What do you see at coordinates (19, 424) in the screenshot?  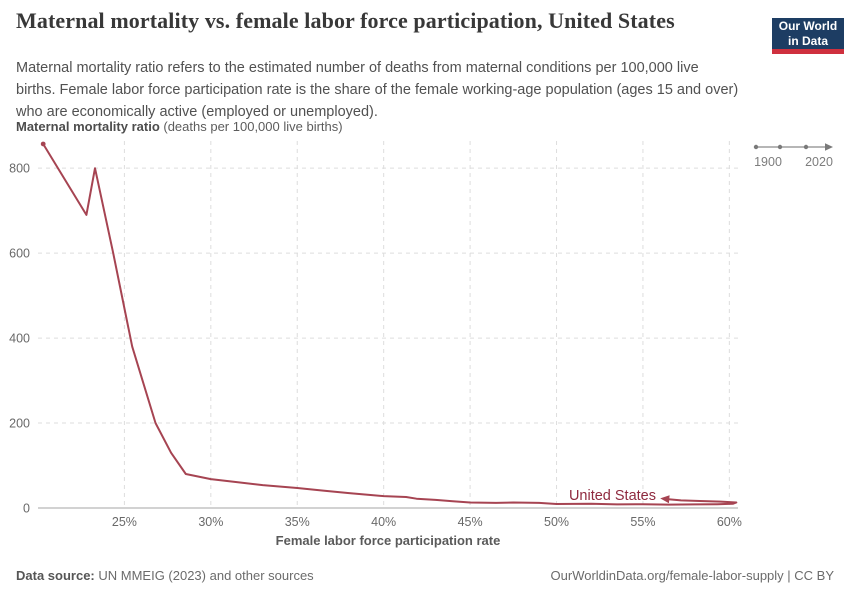 I see `y-tick-label: 200` at bounding box center [19, 424].